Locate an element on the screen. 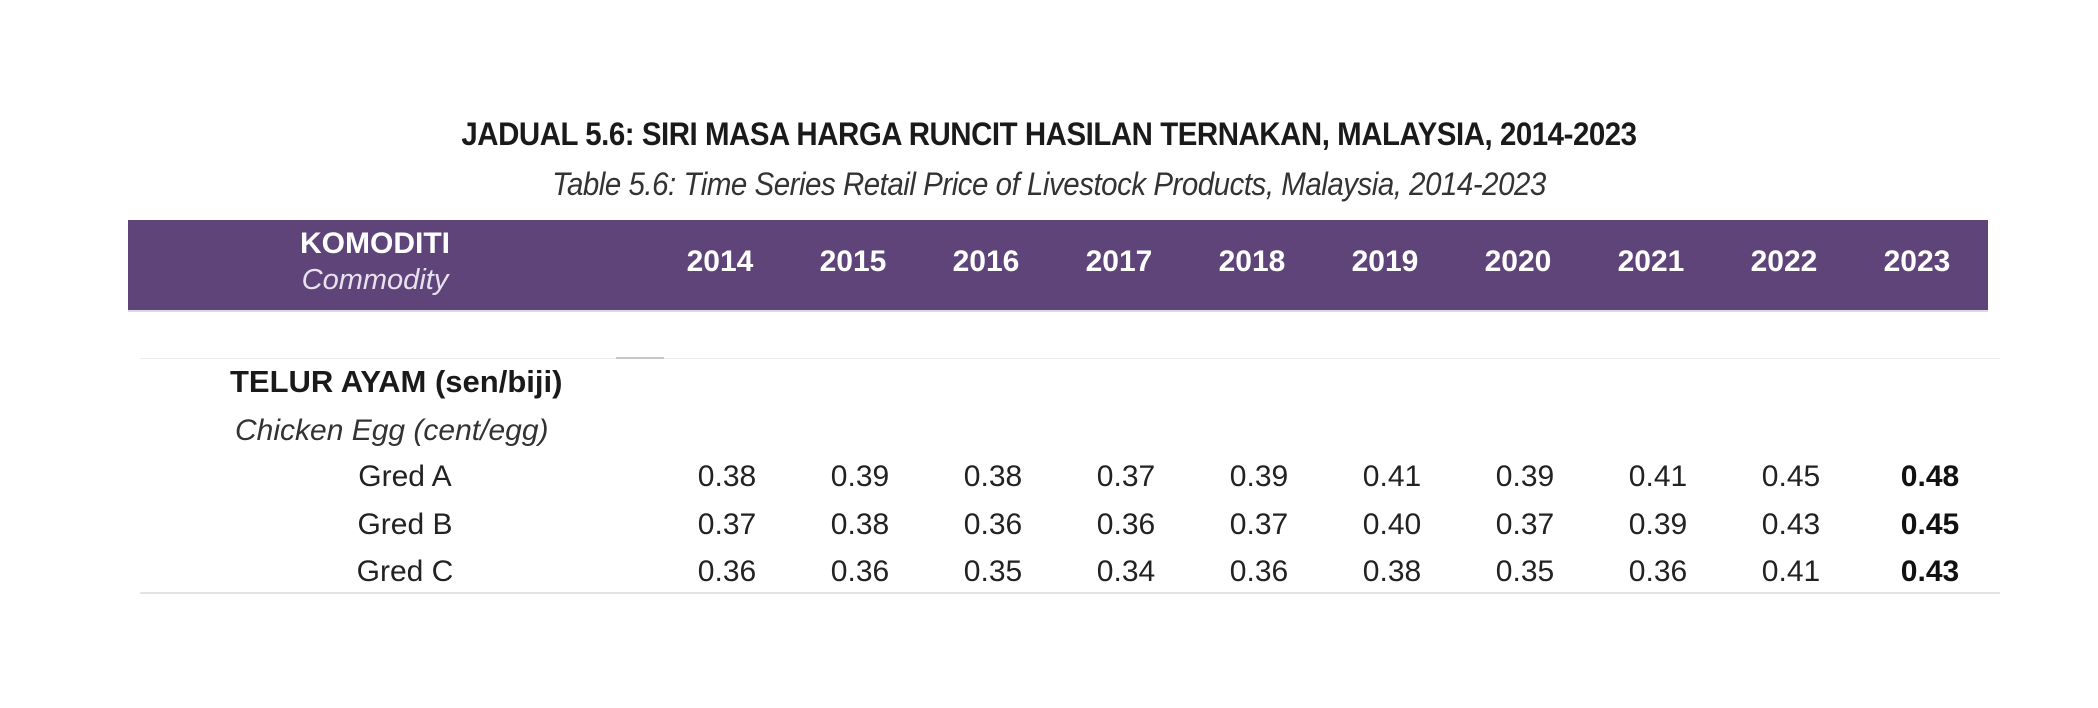 This screenshot has width=2098, height=708. row-label-gred-a: Gred A is located at coordinates (405, 476).